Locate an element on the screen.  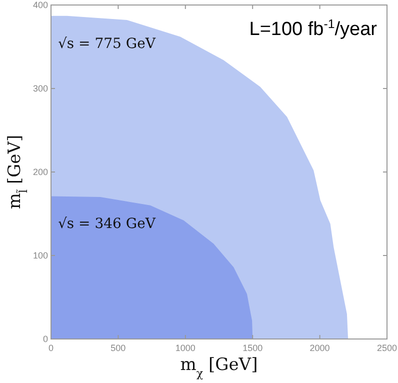
y-tick-label: 200 is located at coordinates (40, 172).